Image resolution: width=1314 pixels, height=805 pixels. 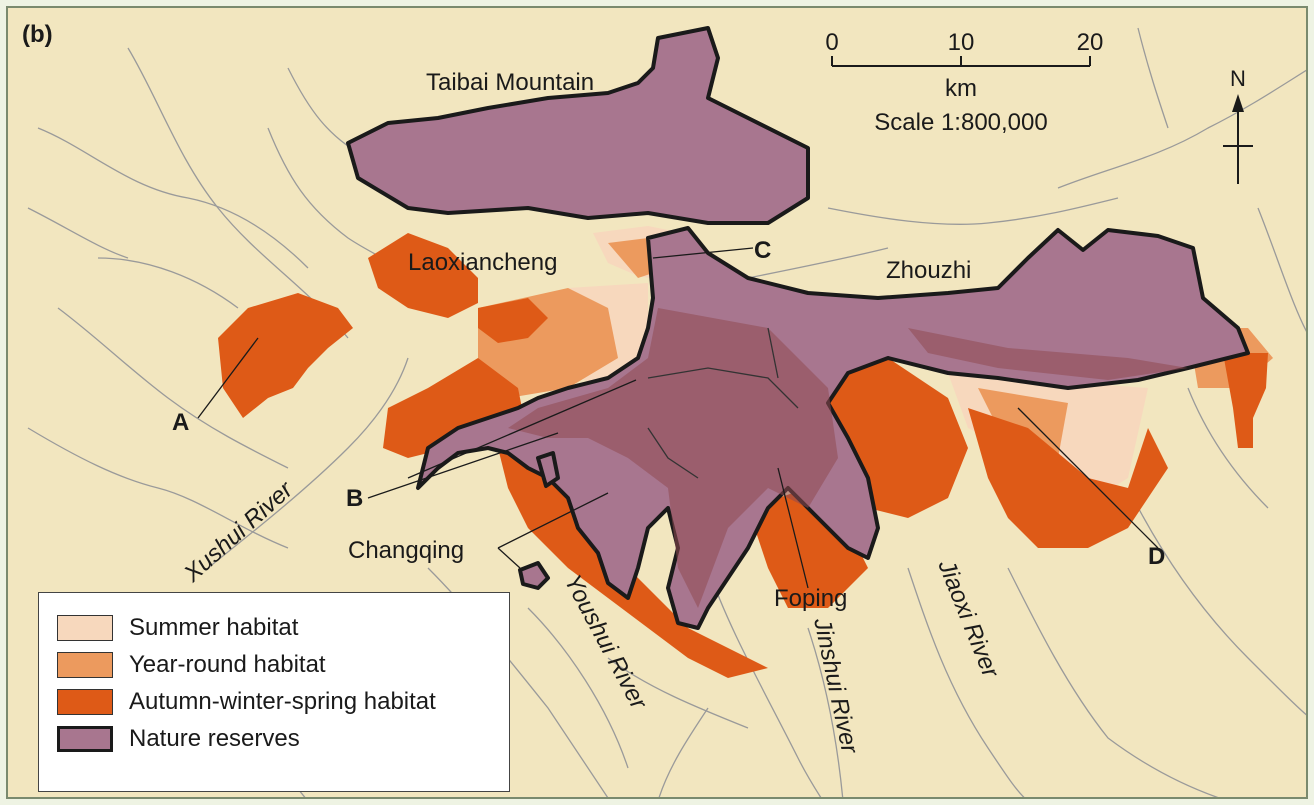 I want to click on river-xushui: Xushui River, so click(x=238, y=532).